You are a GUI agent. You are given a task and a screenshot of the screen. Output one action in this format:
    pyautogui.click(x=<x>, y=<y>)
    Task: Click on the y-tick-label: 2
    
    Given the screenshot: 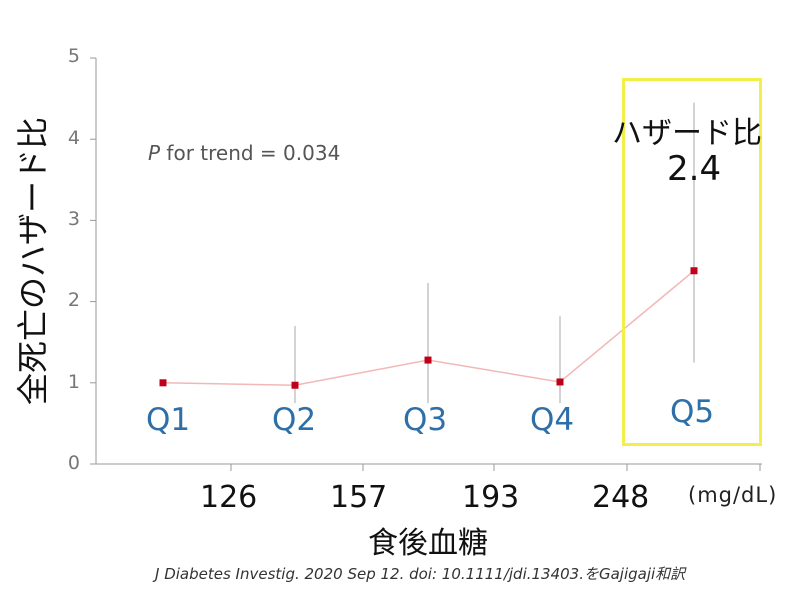 What is the action you would take?
    pyautogui.click(x=73, y=300)
    